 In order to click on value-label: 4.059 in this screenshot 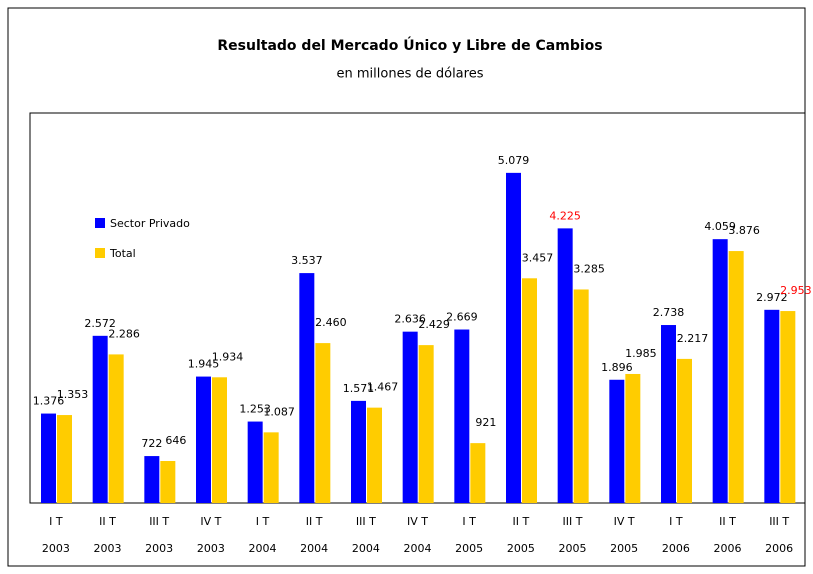, I will do `click(720, 226)`.